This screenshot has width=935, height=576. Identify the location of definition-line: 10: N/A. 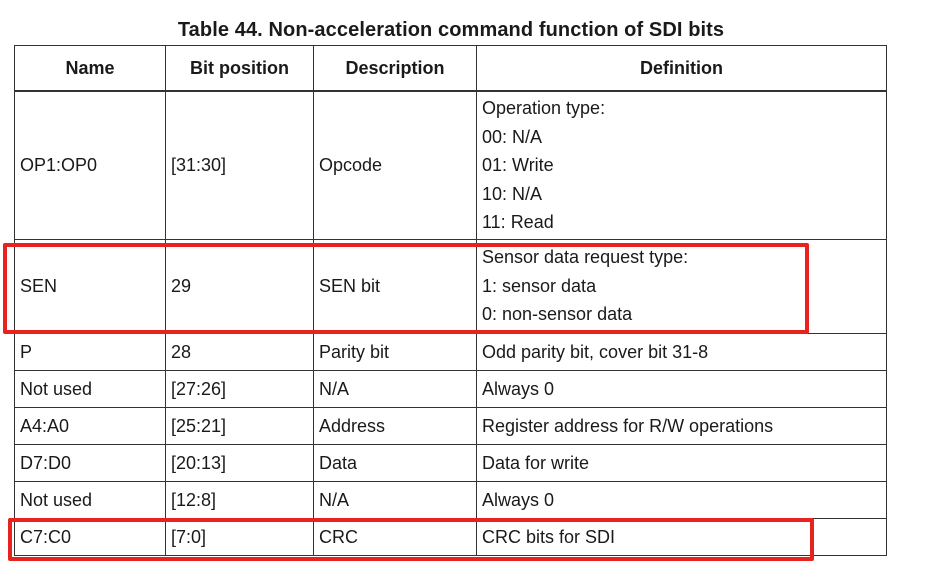
(512, 193).